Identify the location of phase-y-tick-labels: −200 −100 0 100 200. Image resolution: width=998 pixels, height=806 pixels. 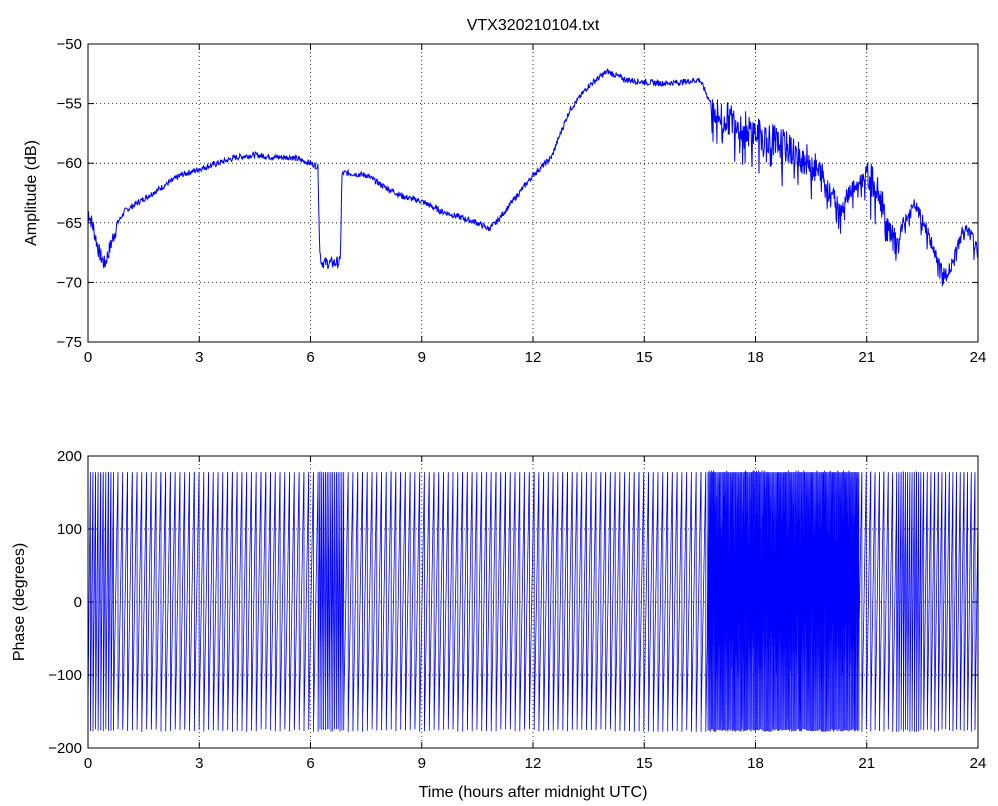
(65, 602).